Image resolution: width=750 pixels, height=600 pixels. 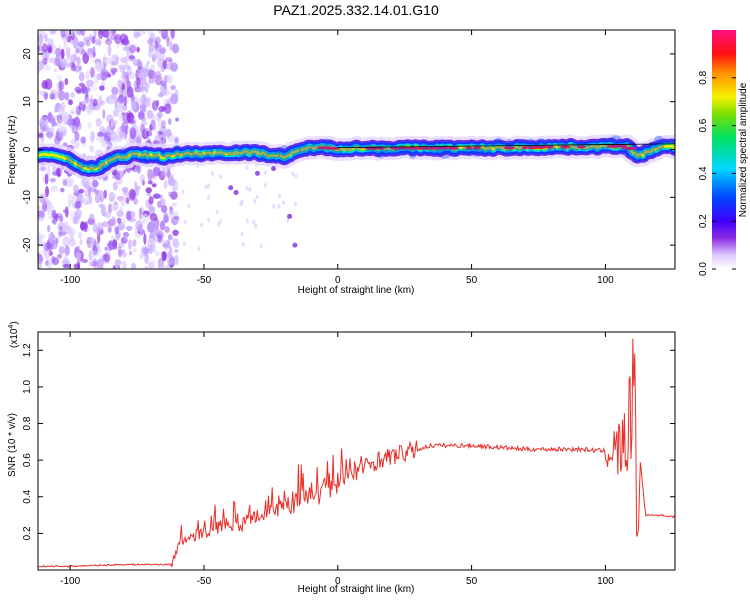 I want to click on spectrogram-ylabel: Frequency (Hz), so click(x=12, y=150).